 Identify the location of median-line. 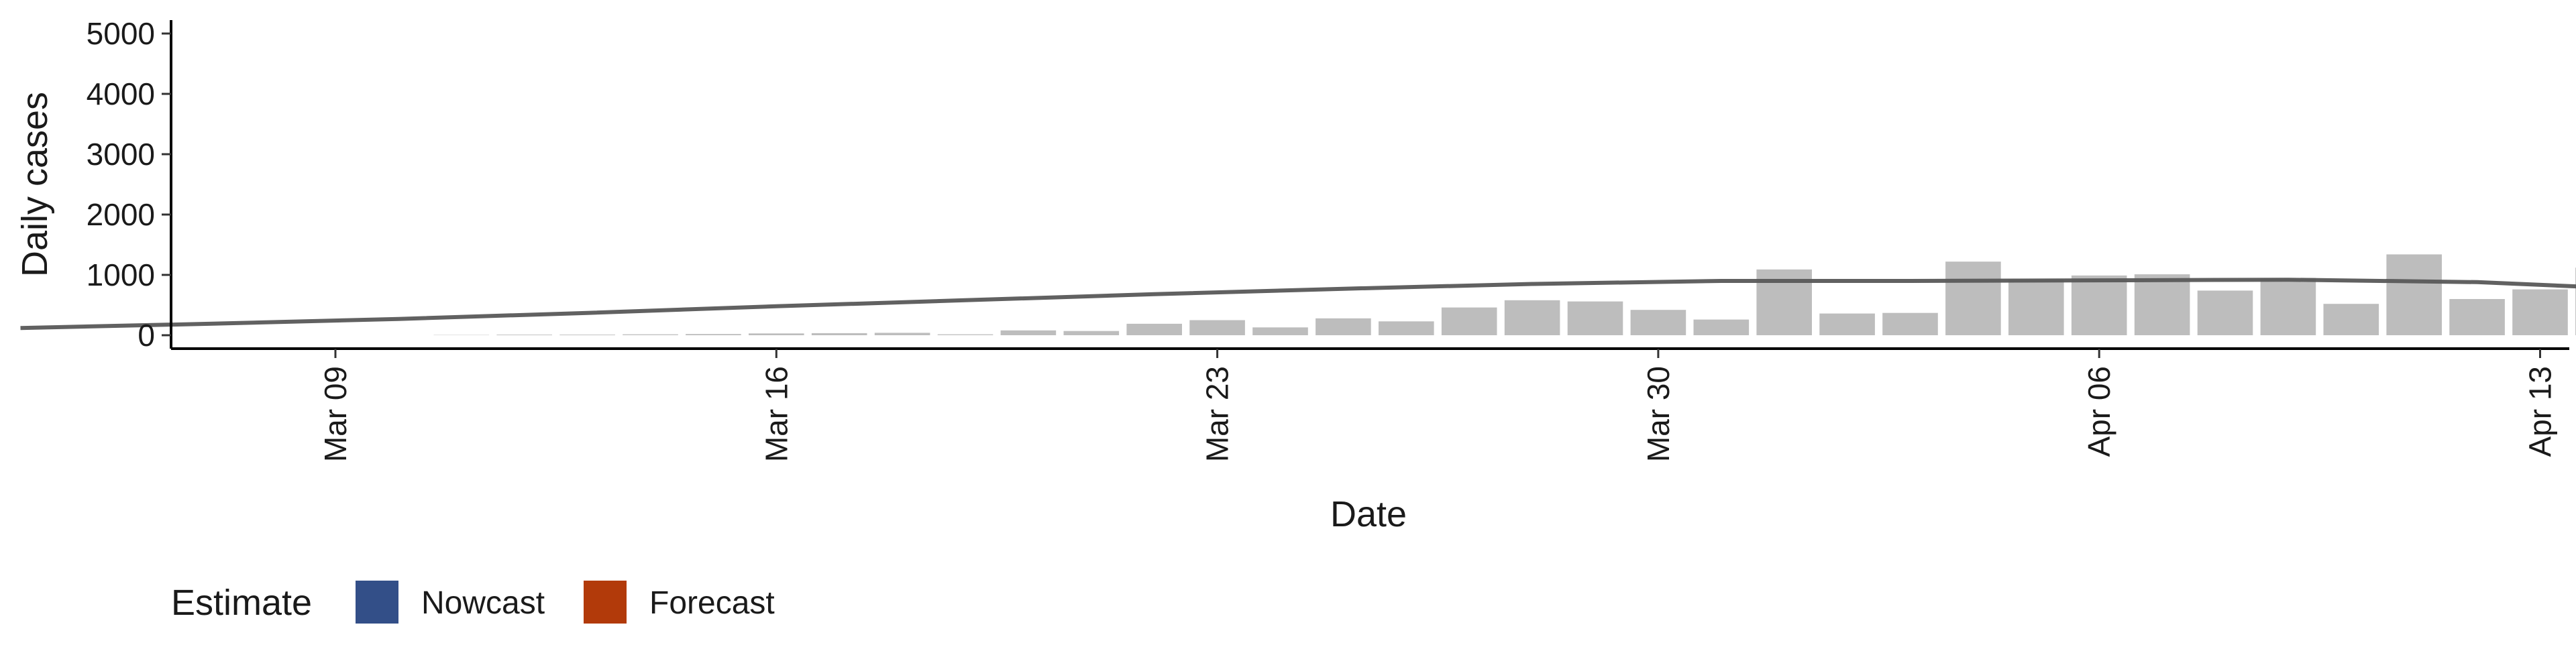
(1298, 304).